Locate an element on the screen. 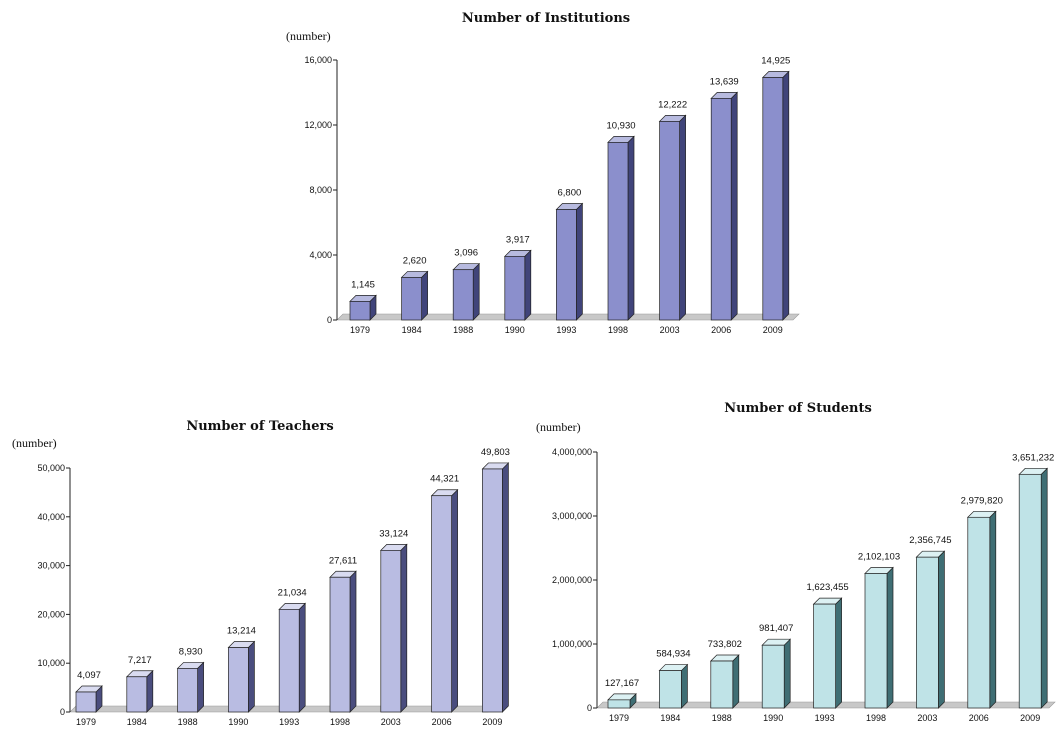 The width and height of the screenshot is (1056, 729). data-label: 13,639 is located at coordinates (724, 81).